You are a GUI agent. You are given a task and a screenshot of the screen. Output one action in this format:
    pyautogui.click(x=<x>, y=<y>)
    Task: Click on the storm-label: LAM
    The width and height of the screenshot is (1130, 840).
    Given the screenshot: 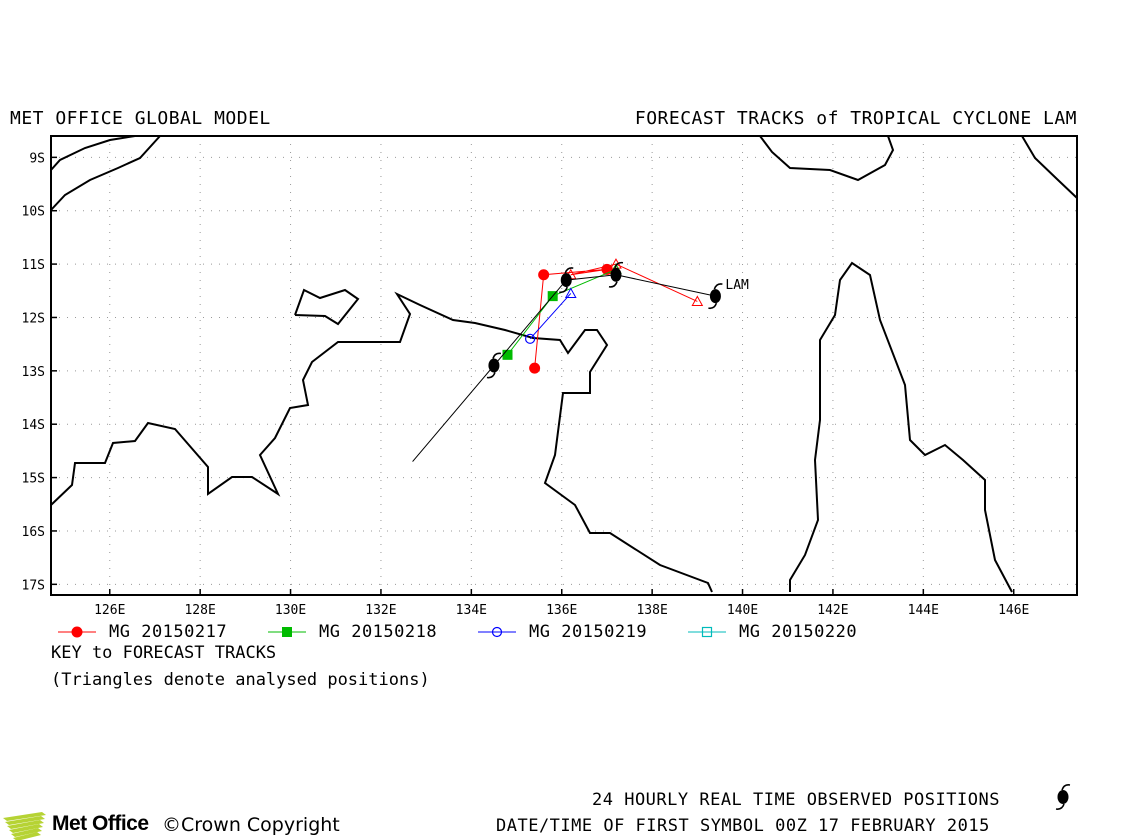 What is the action you would take?
    pyautogui.click(x=737, y=285)
    